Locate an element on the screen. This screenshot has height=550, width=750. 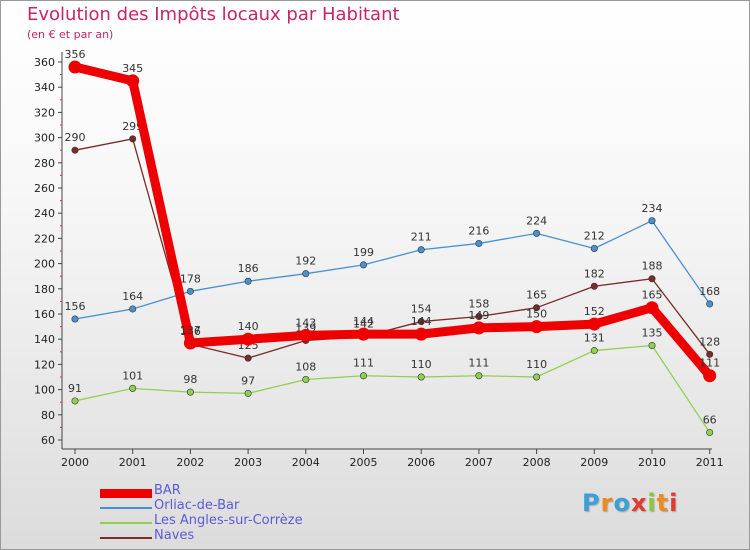
x-tick-label: 2006 is located at coordinates (421, 462).